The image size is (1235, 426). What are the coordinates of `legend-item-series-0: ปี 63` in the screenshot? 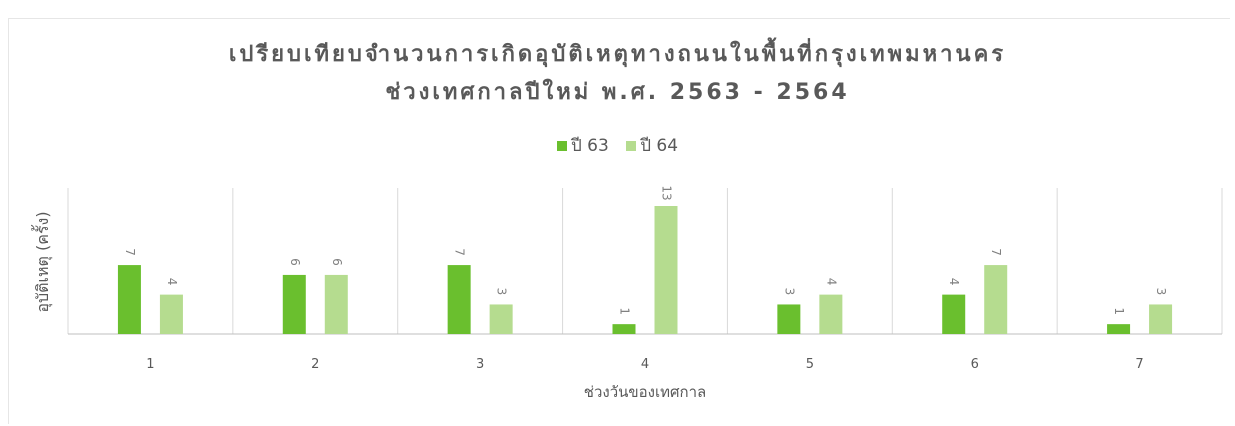 It's located at (582, 145).